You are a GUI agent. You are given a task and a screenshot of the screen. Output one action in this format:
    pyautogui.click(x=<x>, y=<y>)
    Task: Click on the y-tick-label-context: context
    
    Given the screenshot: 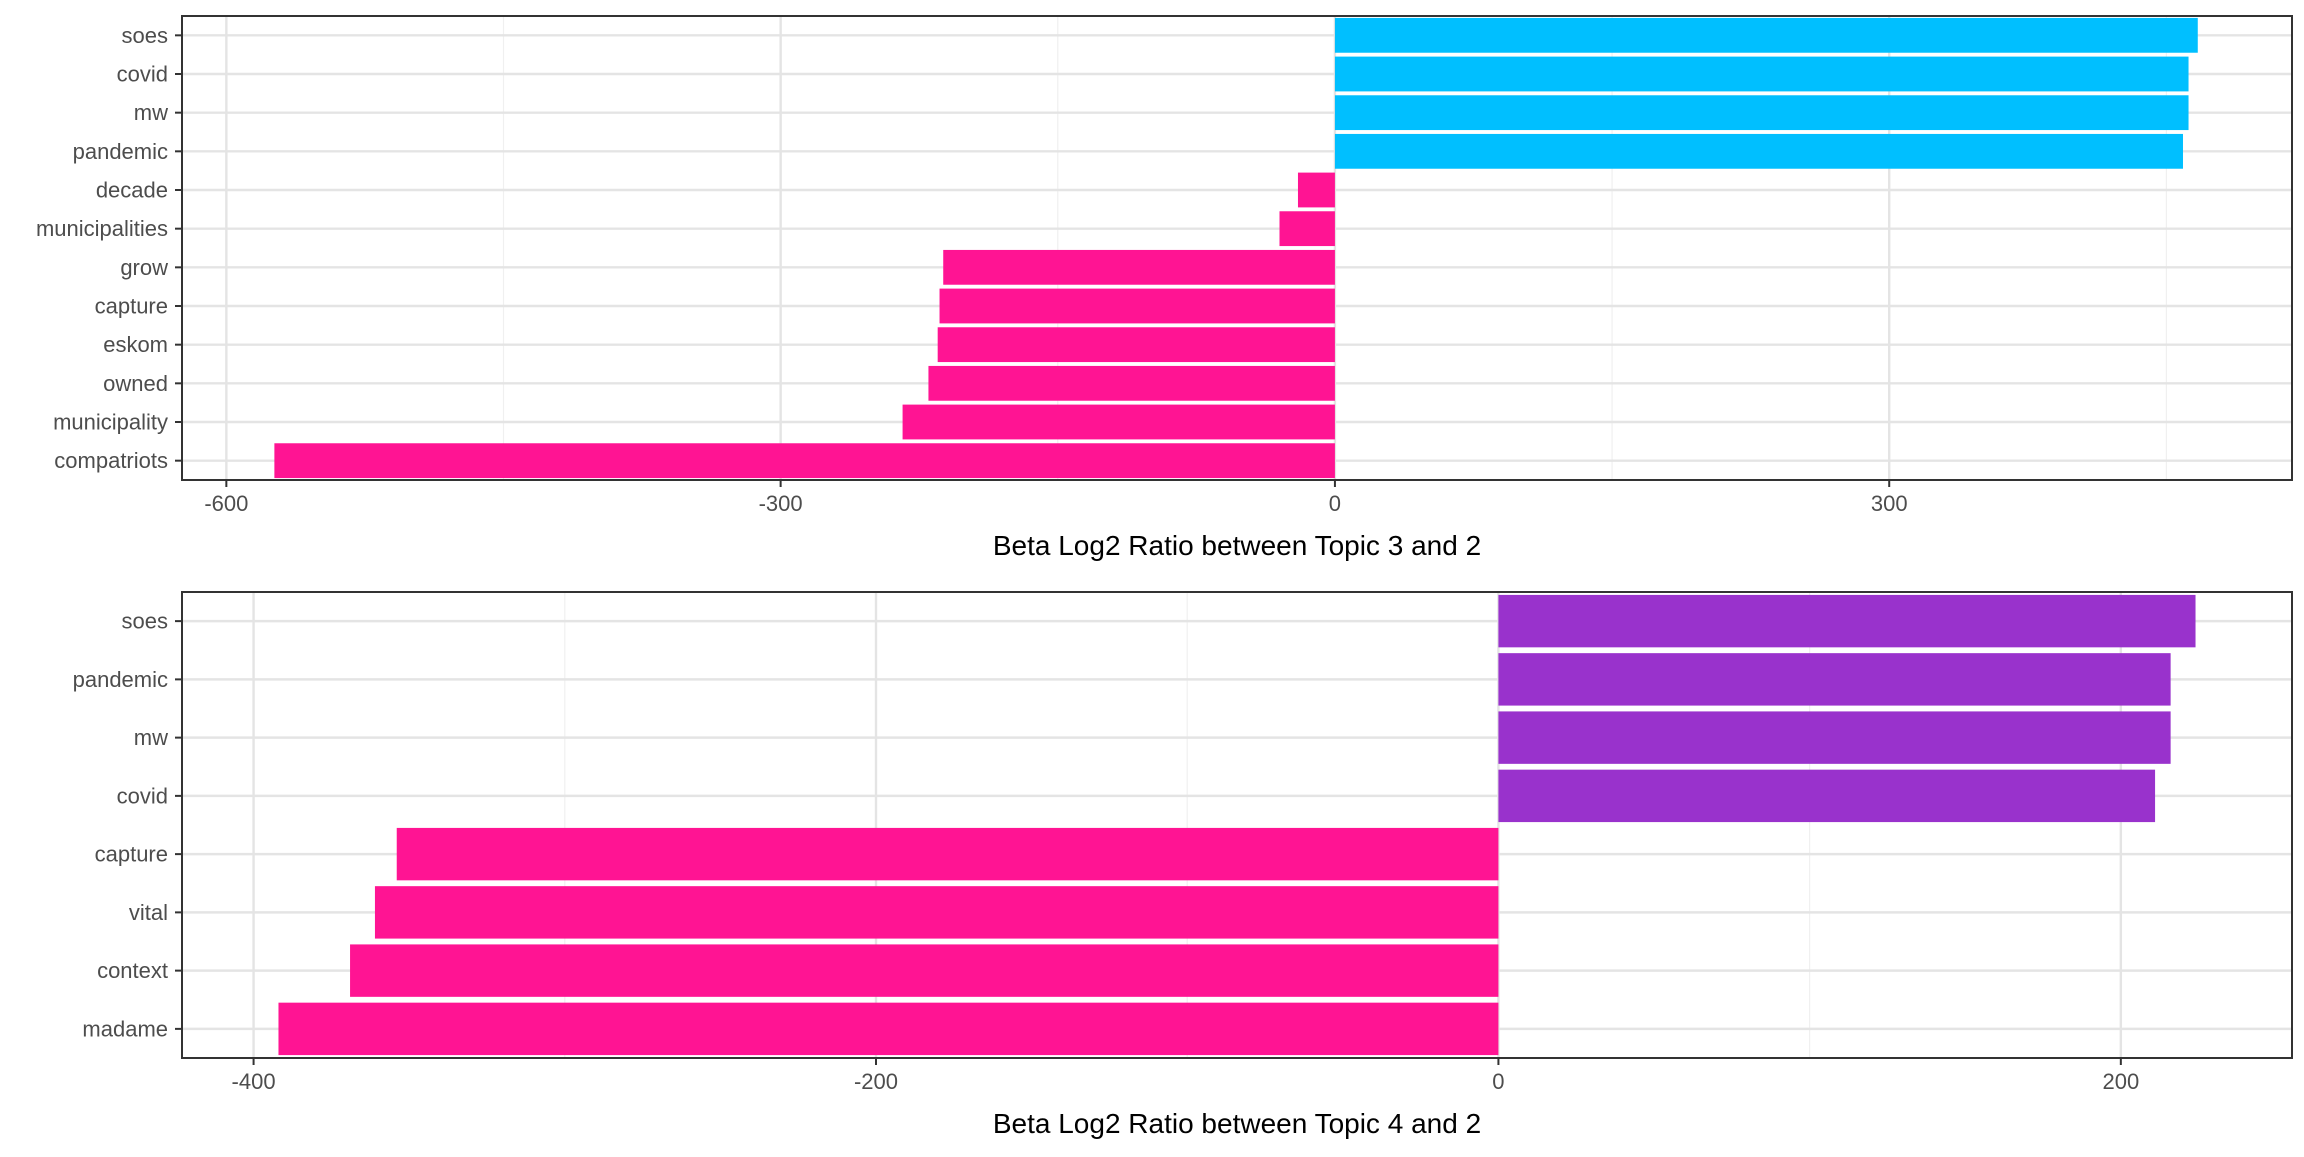 What is the action you would take?
    pyautogui.click(x=132, y=970)
    